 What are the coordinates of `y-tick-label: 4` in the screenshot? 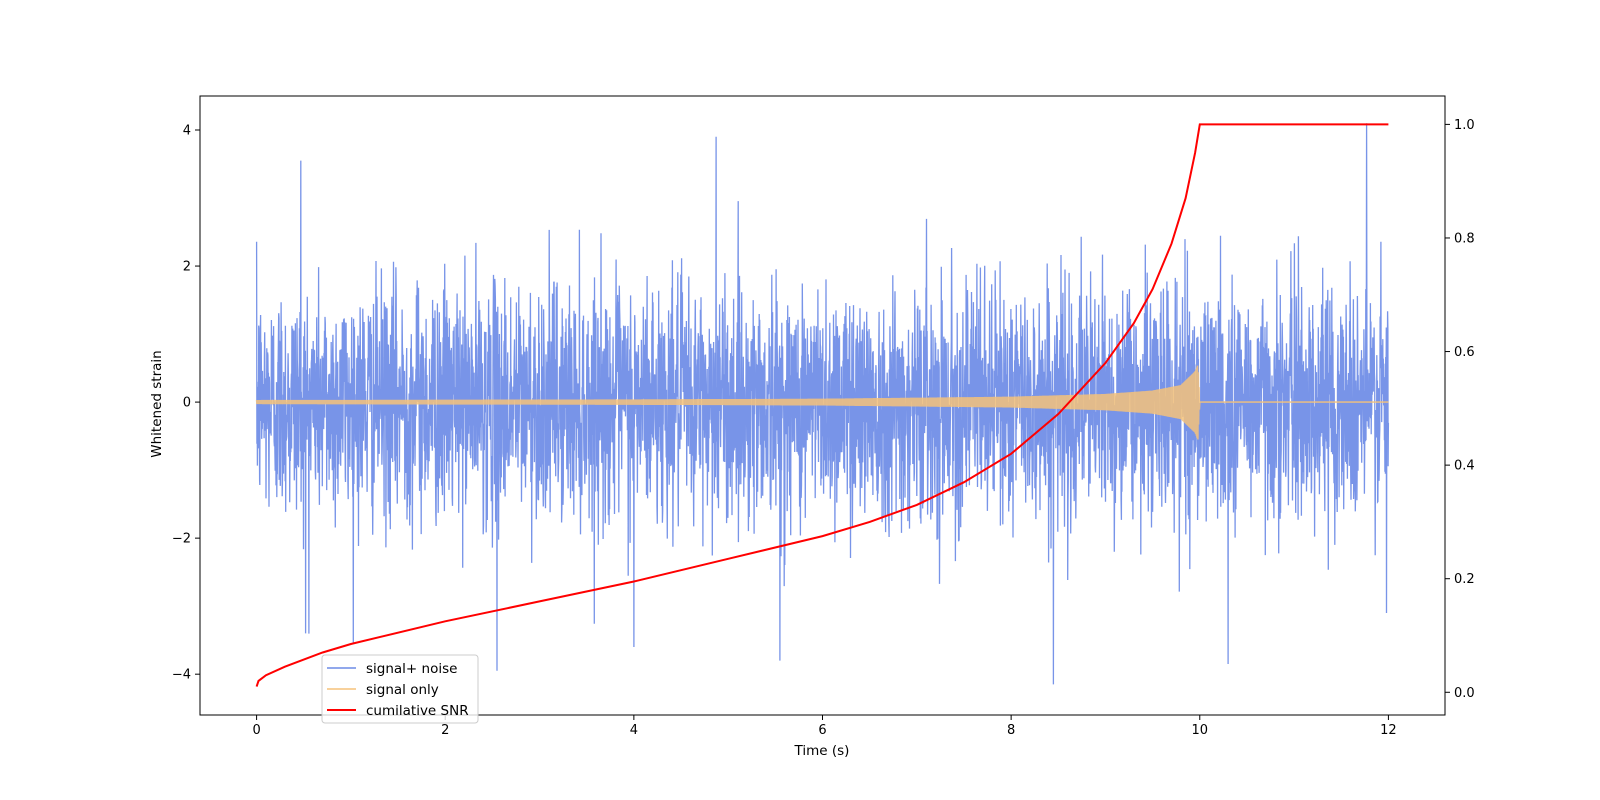 It's located at (187, 131).